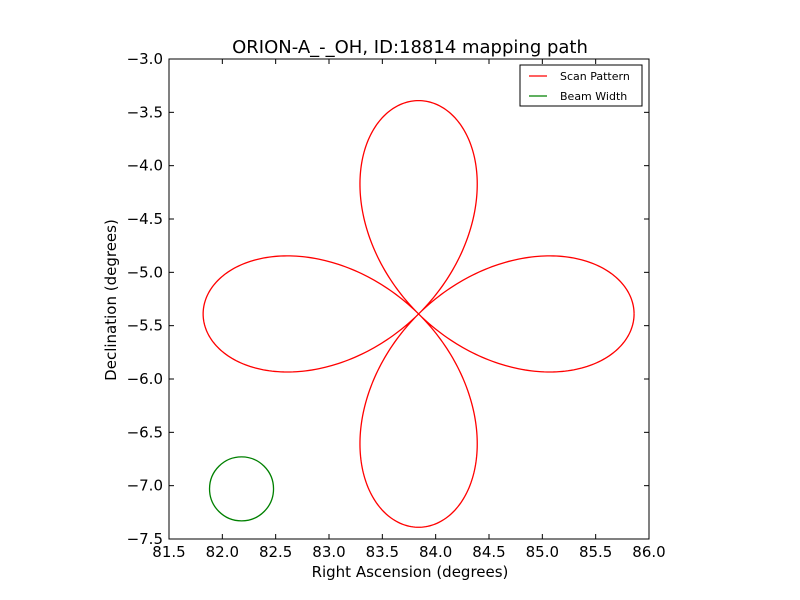 The height and width of the screenshot is (600, 800). What do you see at coordinates (648, 552) in the screenshot?
I see `x-tick-label: 86.0` at bounding box center [648, 552].